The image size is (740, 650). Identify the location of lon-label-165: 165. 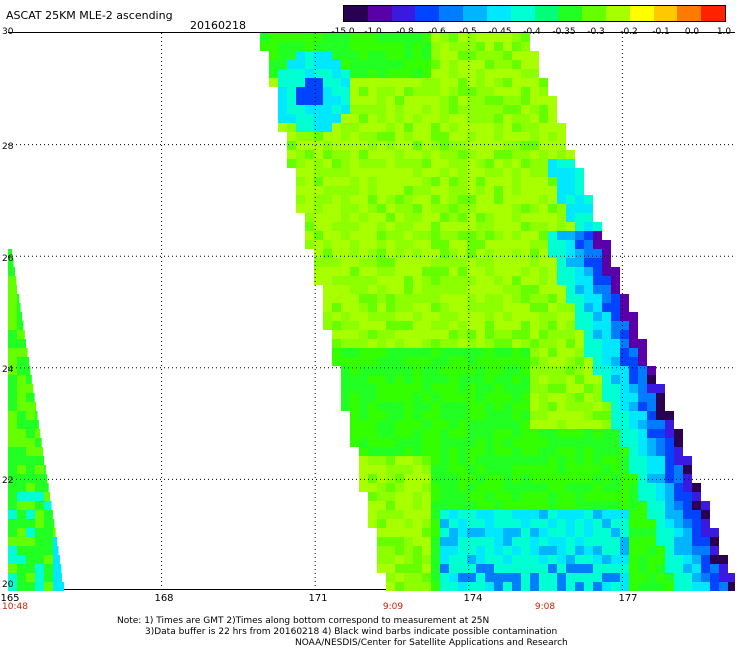
(10, 598).